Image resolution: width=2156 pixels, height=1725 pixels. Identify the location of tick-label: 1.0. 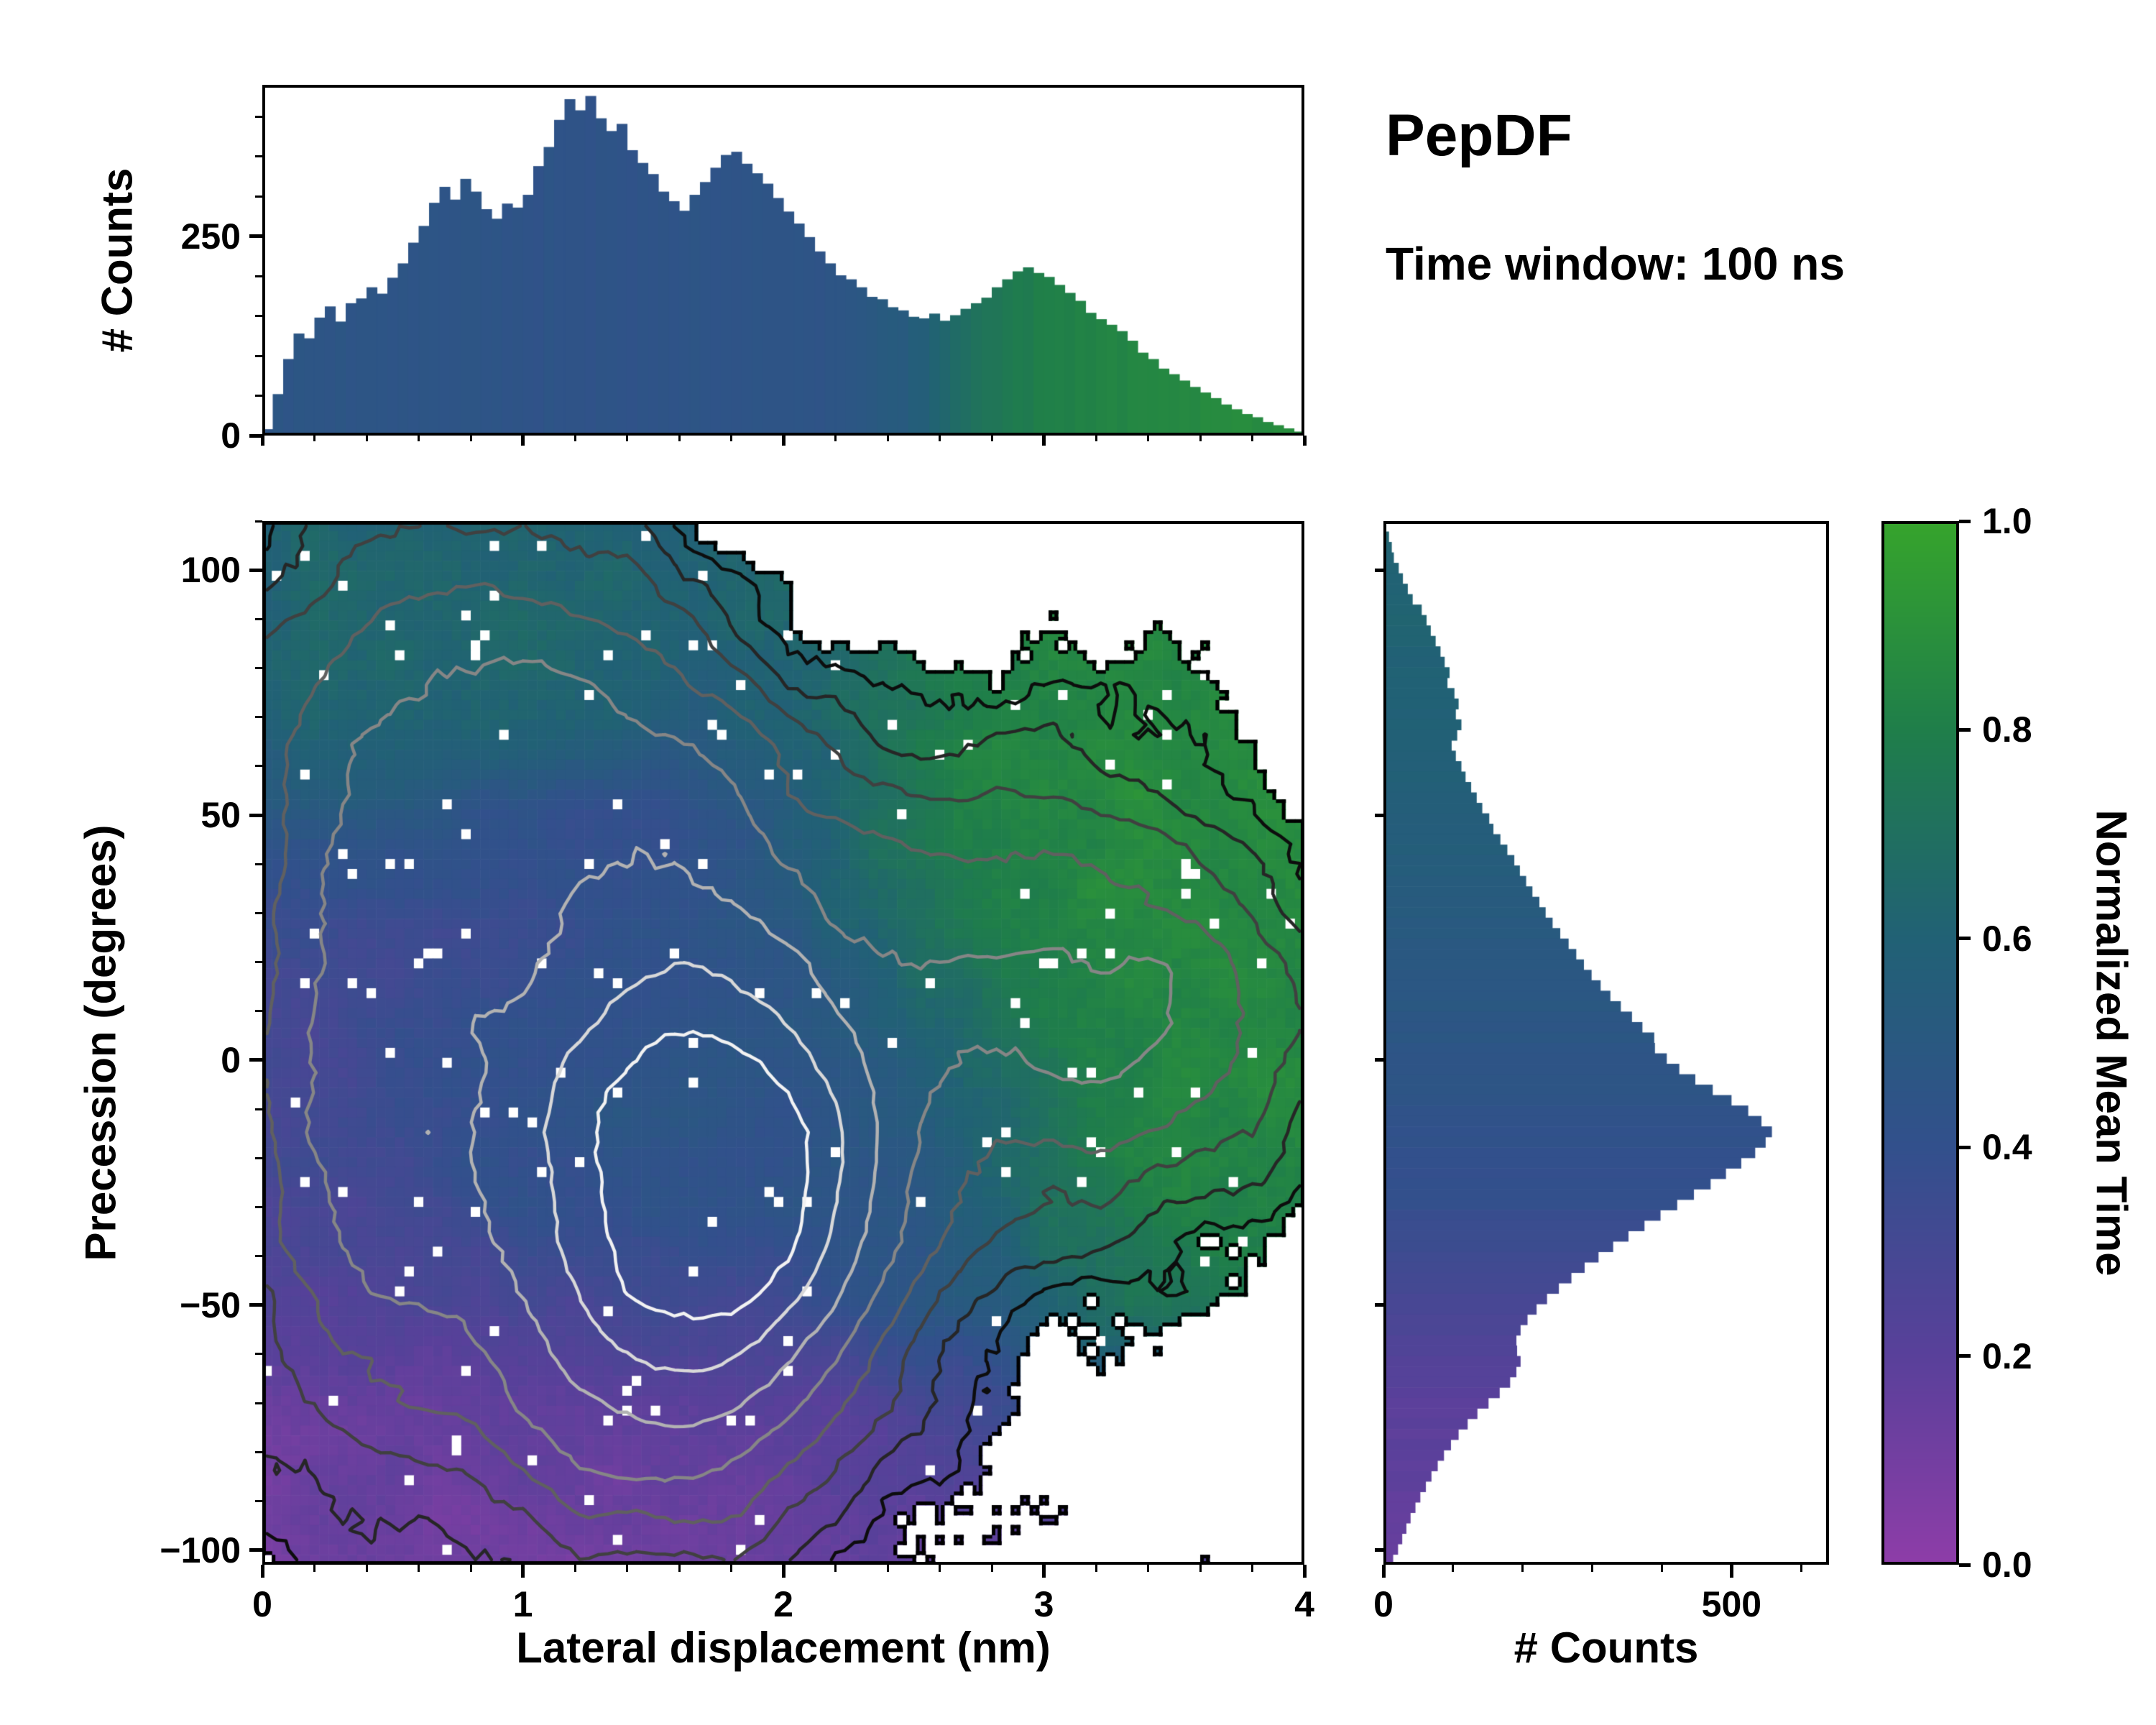
(2007, 521).